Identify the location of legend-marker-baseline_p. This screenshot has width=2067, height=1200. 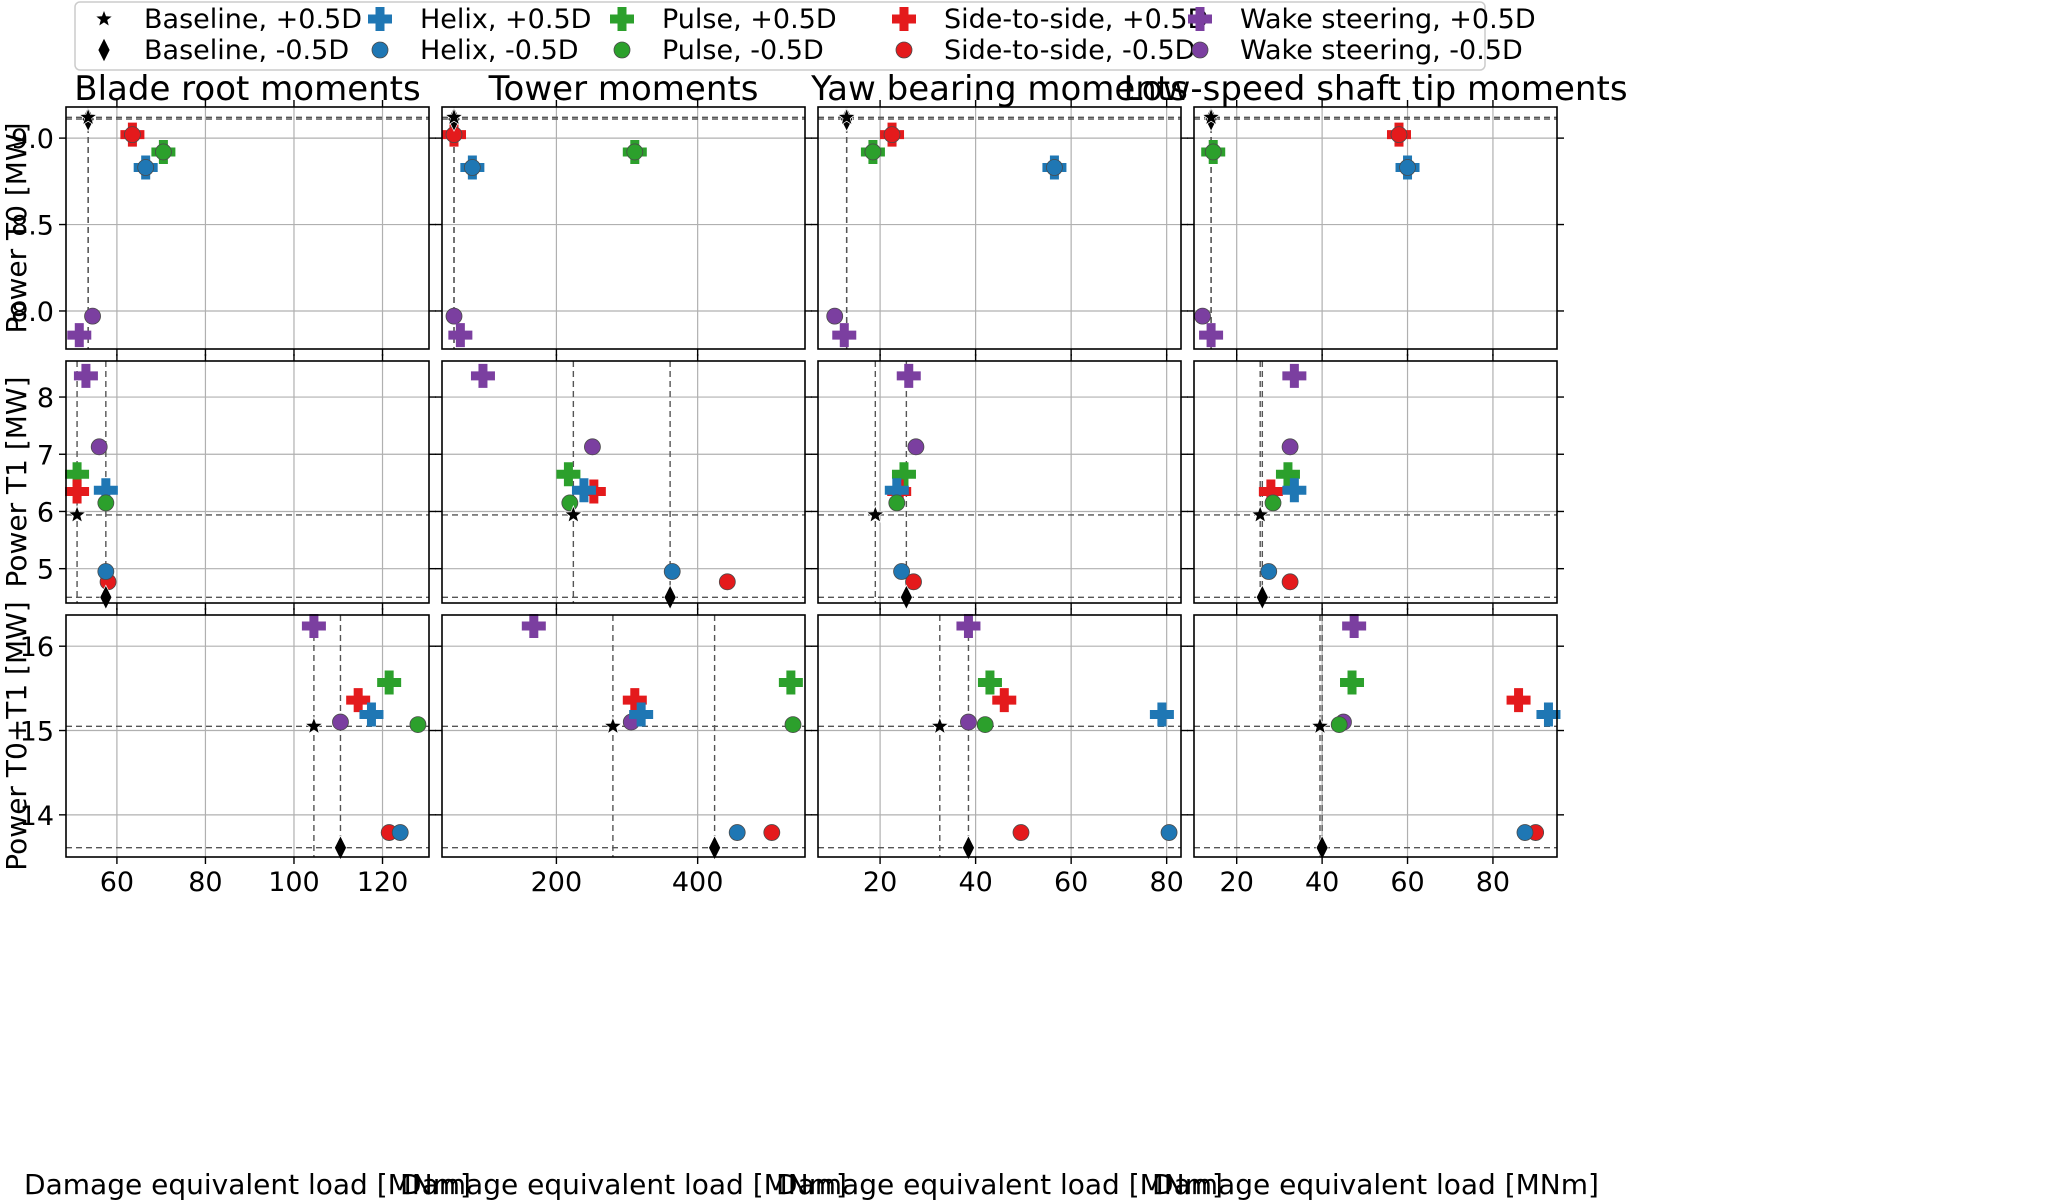
(104, 18).